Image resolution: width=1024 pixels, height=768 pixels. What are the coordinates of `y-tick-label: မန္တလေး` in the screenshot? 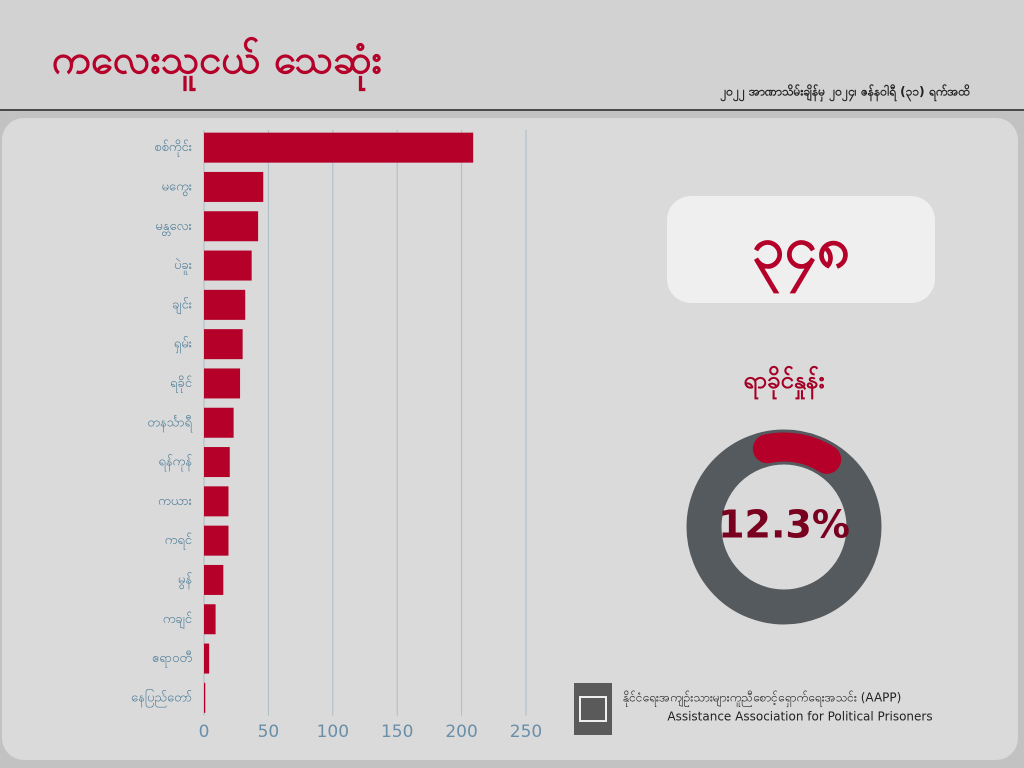 It's located at (173, 227).